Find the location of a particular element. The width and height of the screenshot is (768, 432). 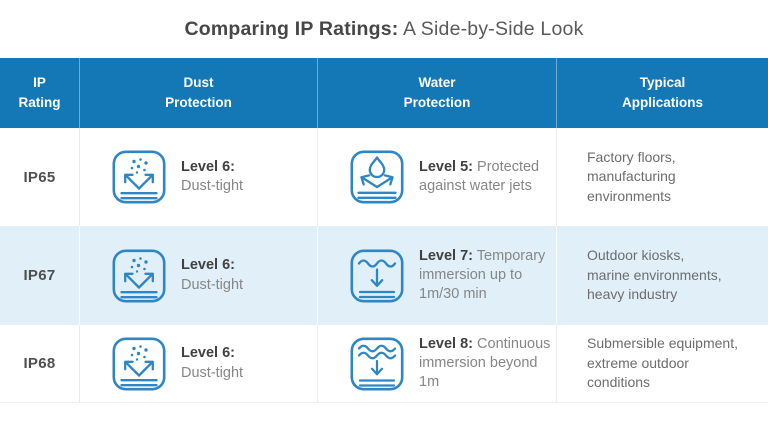

water-level-desc: Temporary immersion up to 1m/30 min is located at coordinates (482, 275).